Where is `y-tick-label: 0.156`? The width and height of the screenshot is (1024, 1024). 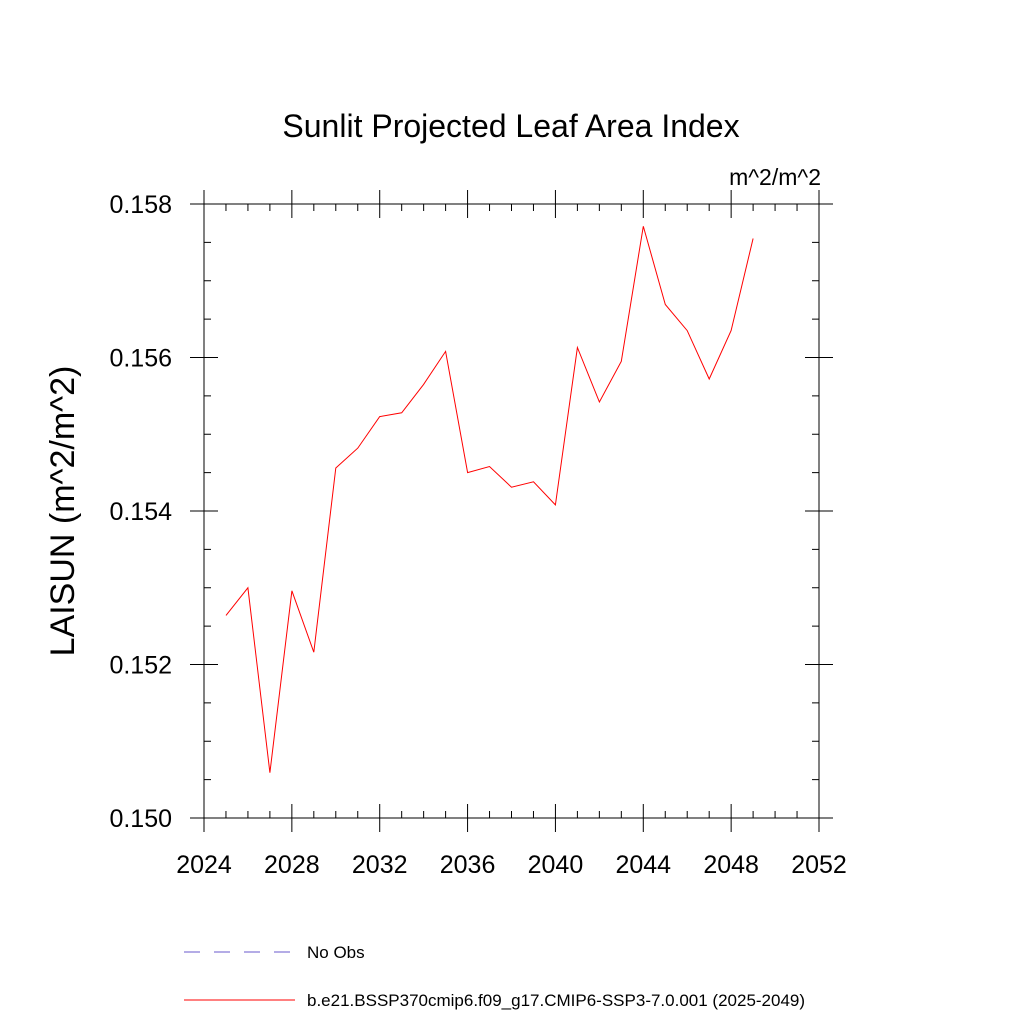
y-tick-label: 0.156 is located at coordinates (140, 359).